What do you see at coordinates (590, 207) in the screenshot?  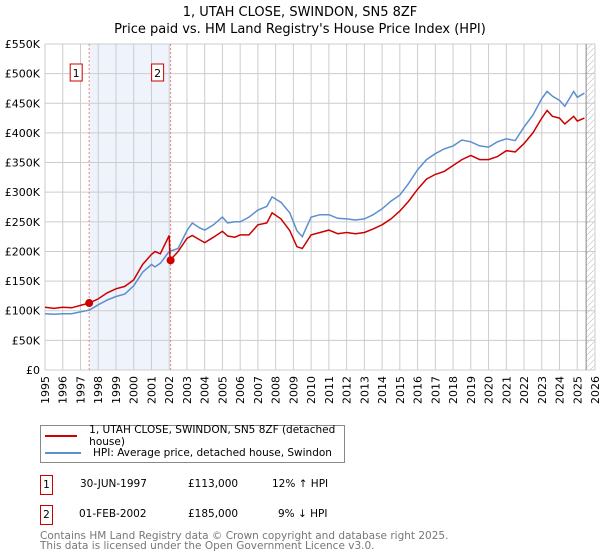 I see `forecast-hatch` at bounding box center [590, 207].